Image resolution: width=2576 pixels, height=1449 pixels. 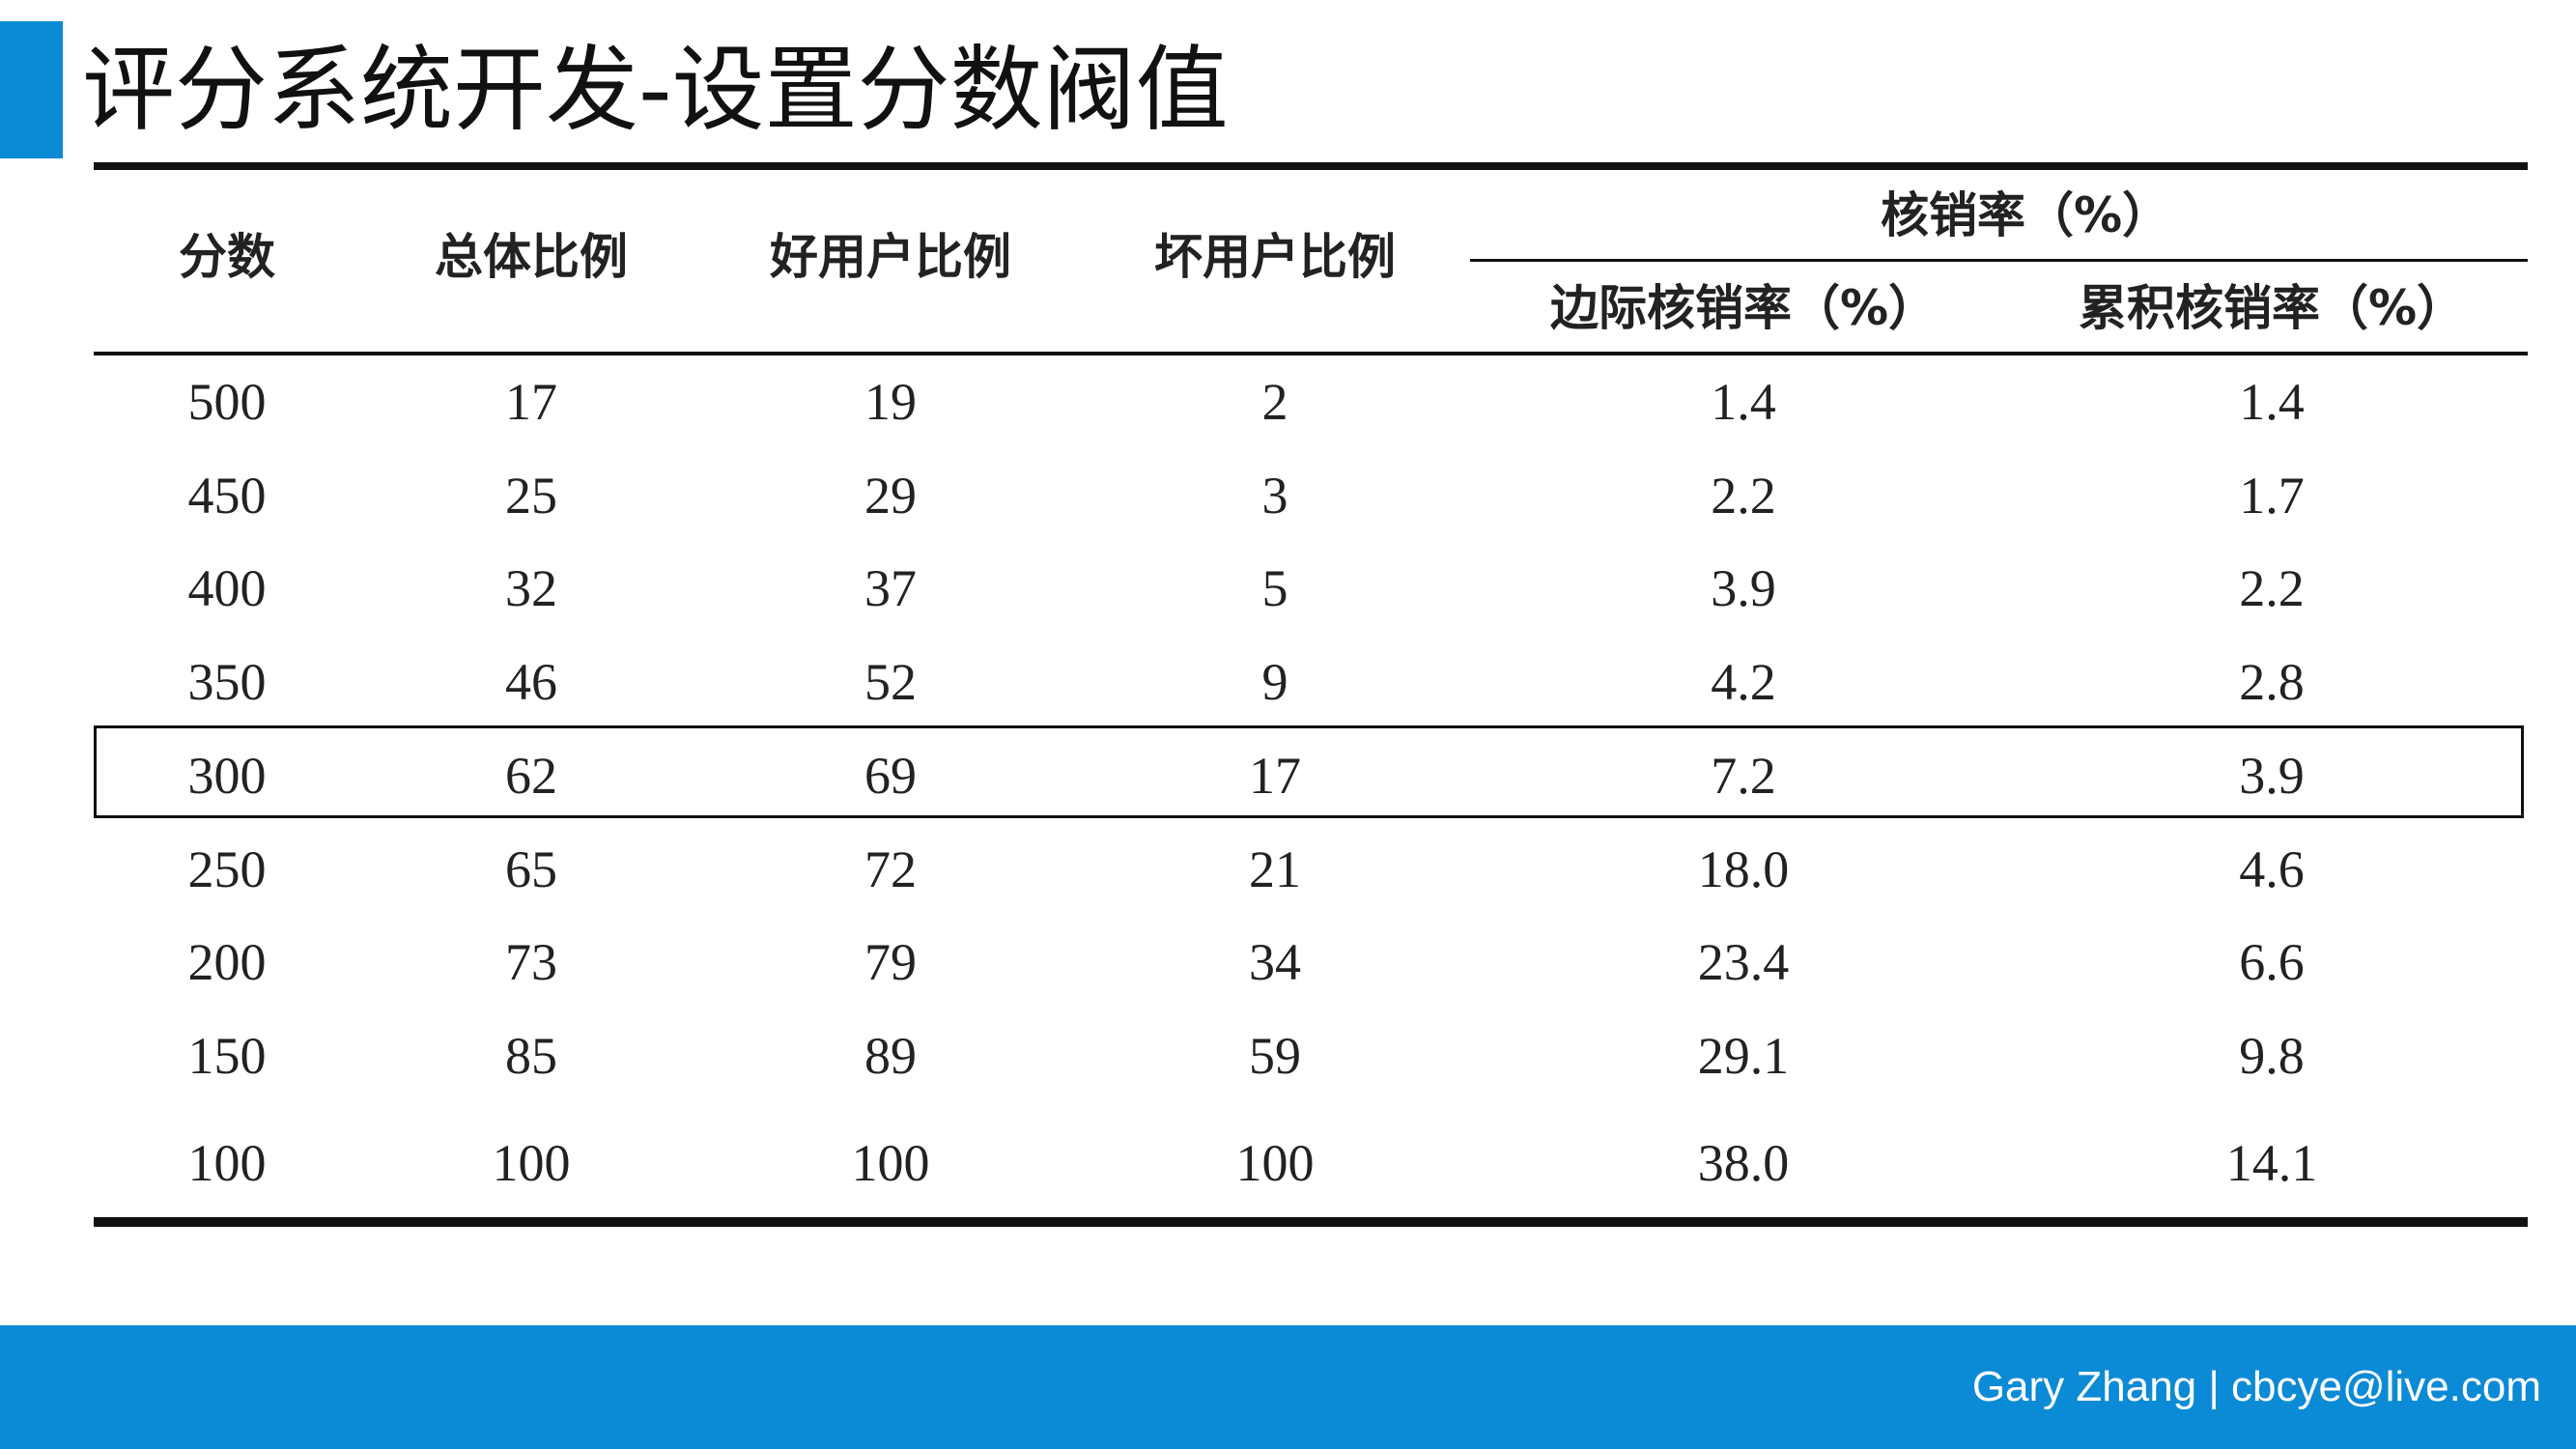 I want to click on table-top-rule, so click(x=1311, y=166).